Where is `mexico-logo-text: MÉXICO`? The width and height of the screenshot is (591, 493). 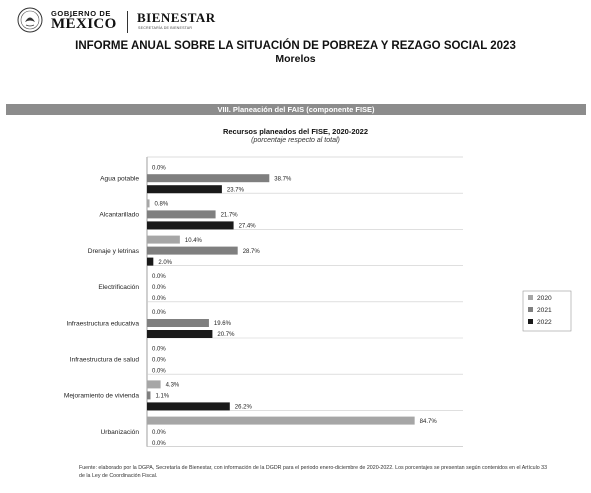
mexico-logo-text: MÉXICO is located at coordinates (84, 24).